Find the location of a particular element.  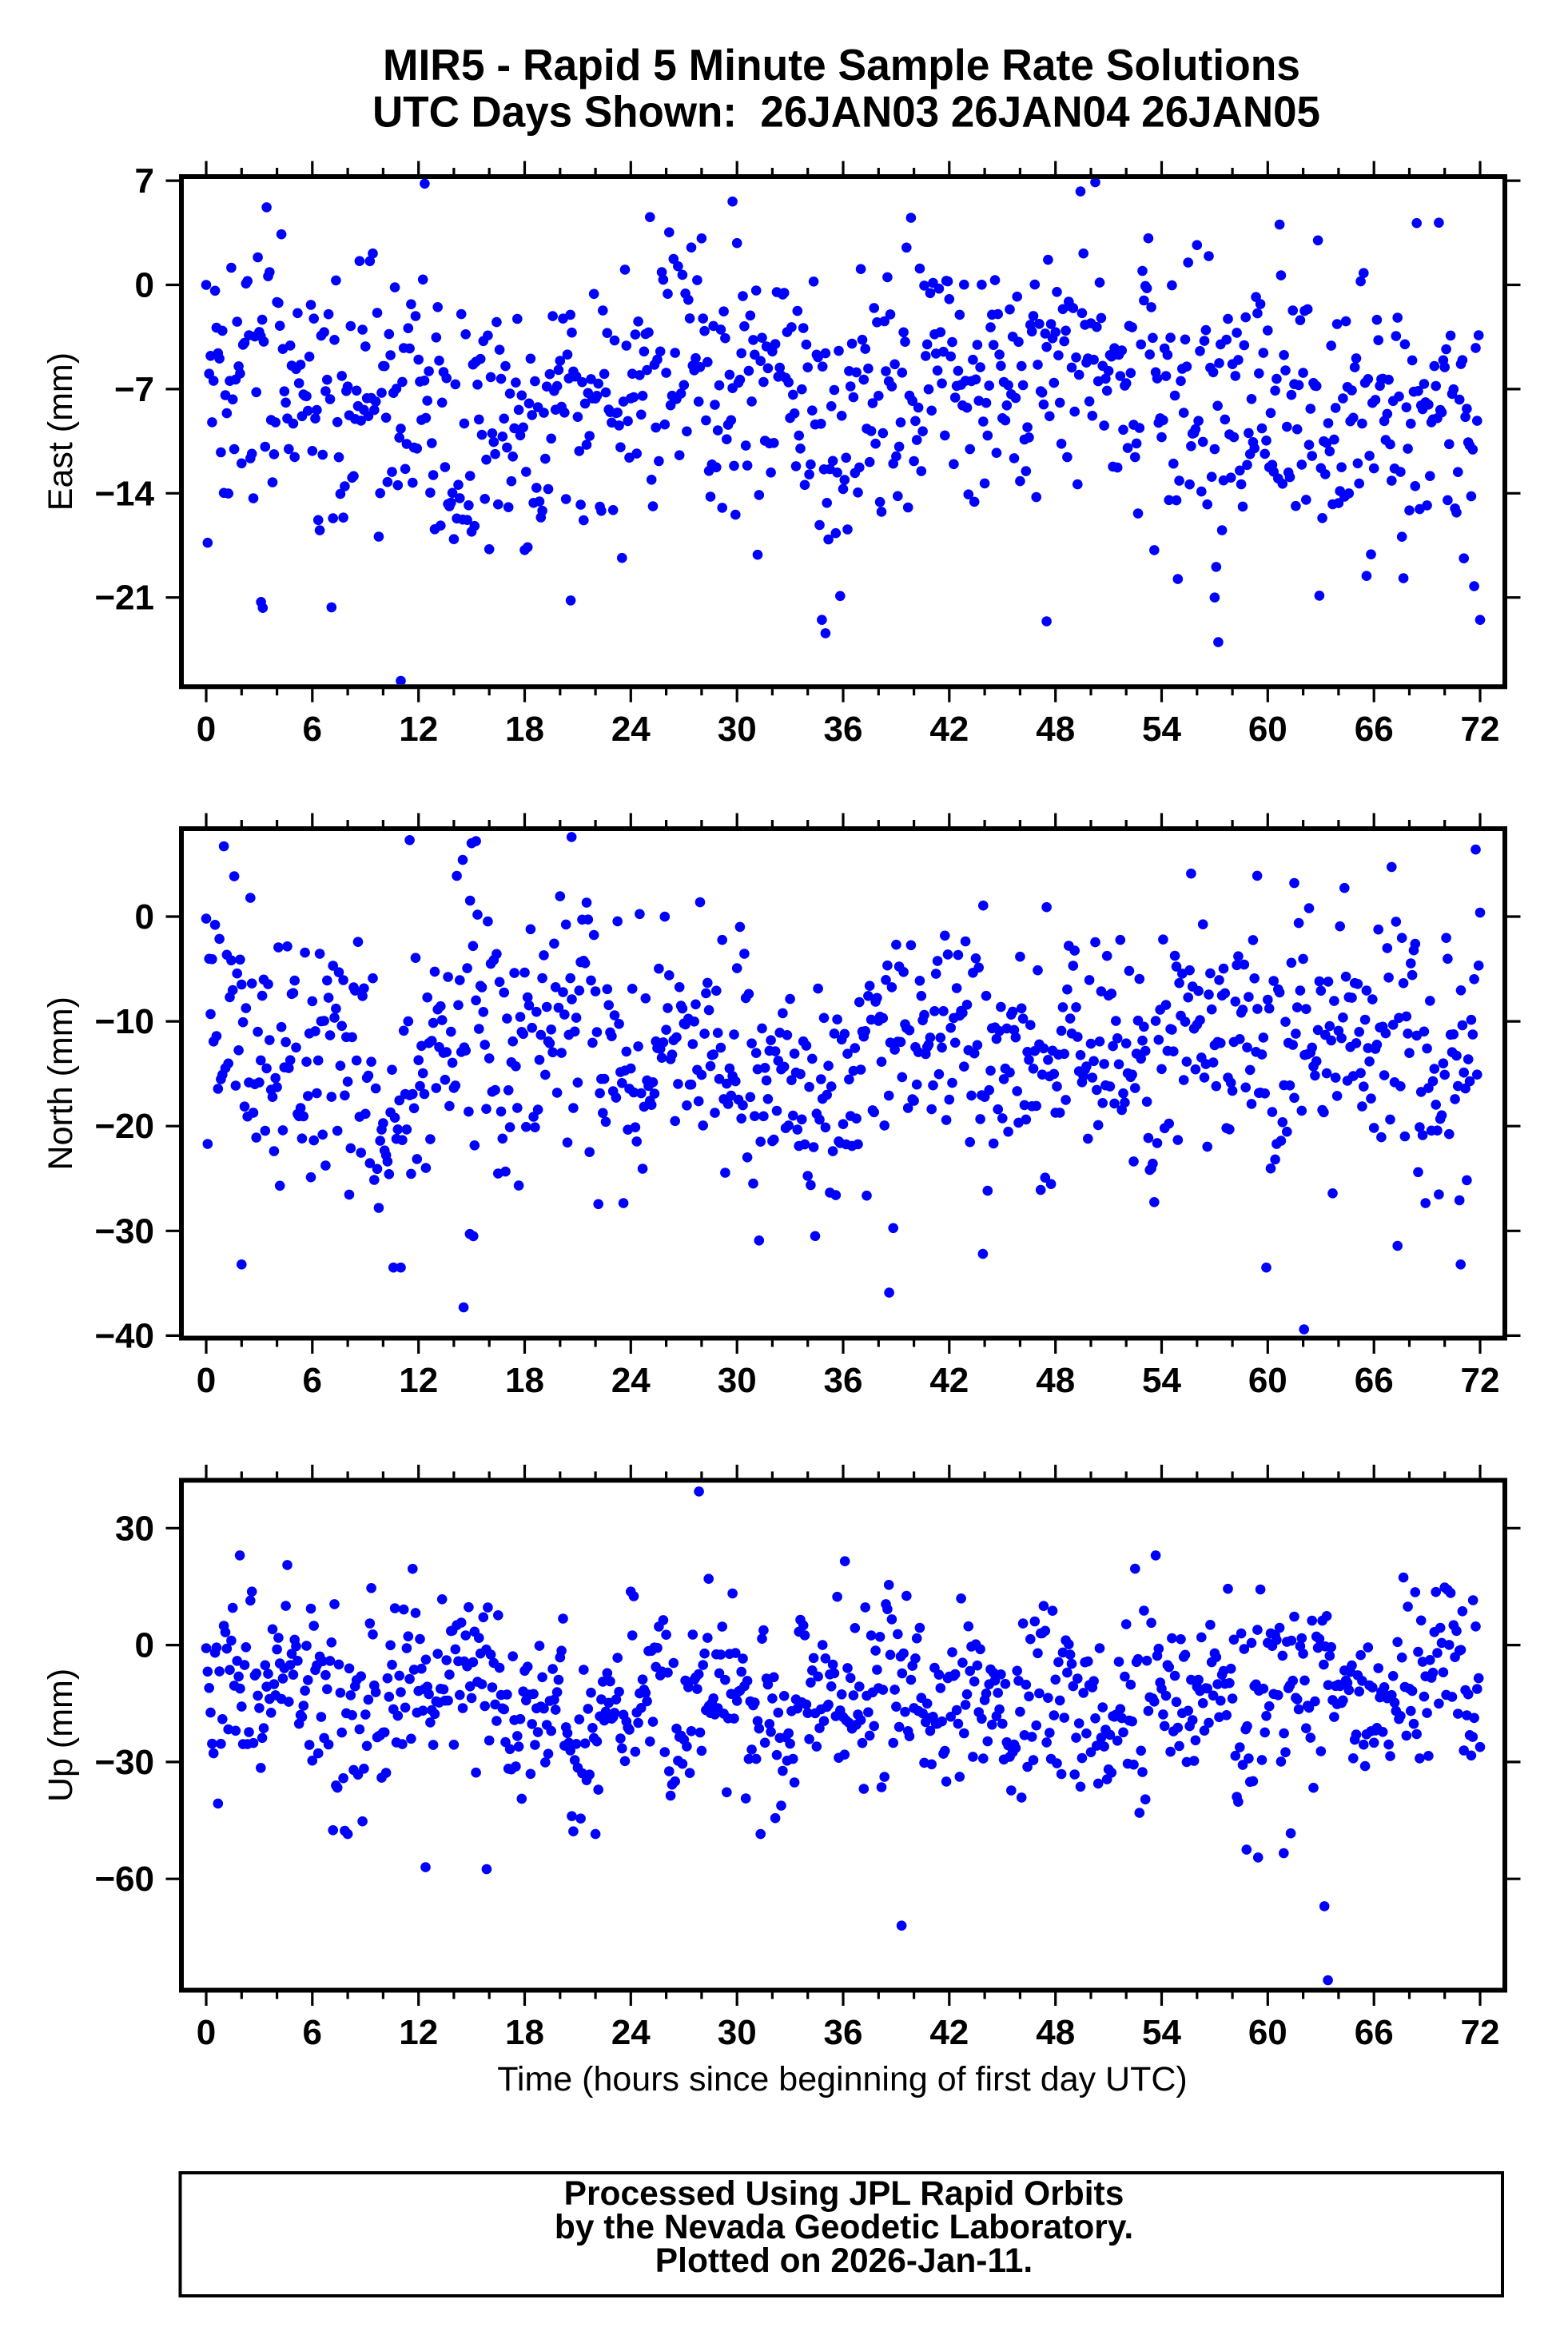

svg-text: East (mm) is located at coordinates (61, 432).